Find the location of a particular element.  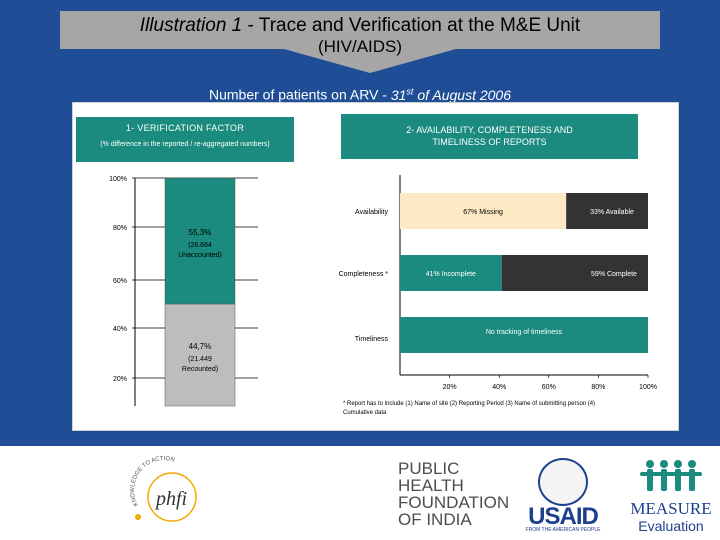

evaluation-logo-text: Evaluation is located at coordinates (671, 526).